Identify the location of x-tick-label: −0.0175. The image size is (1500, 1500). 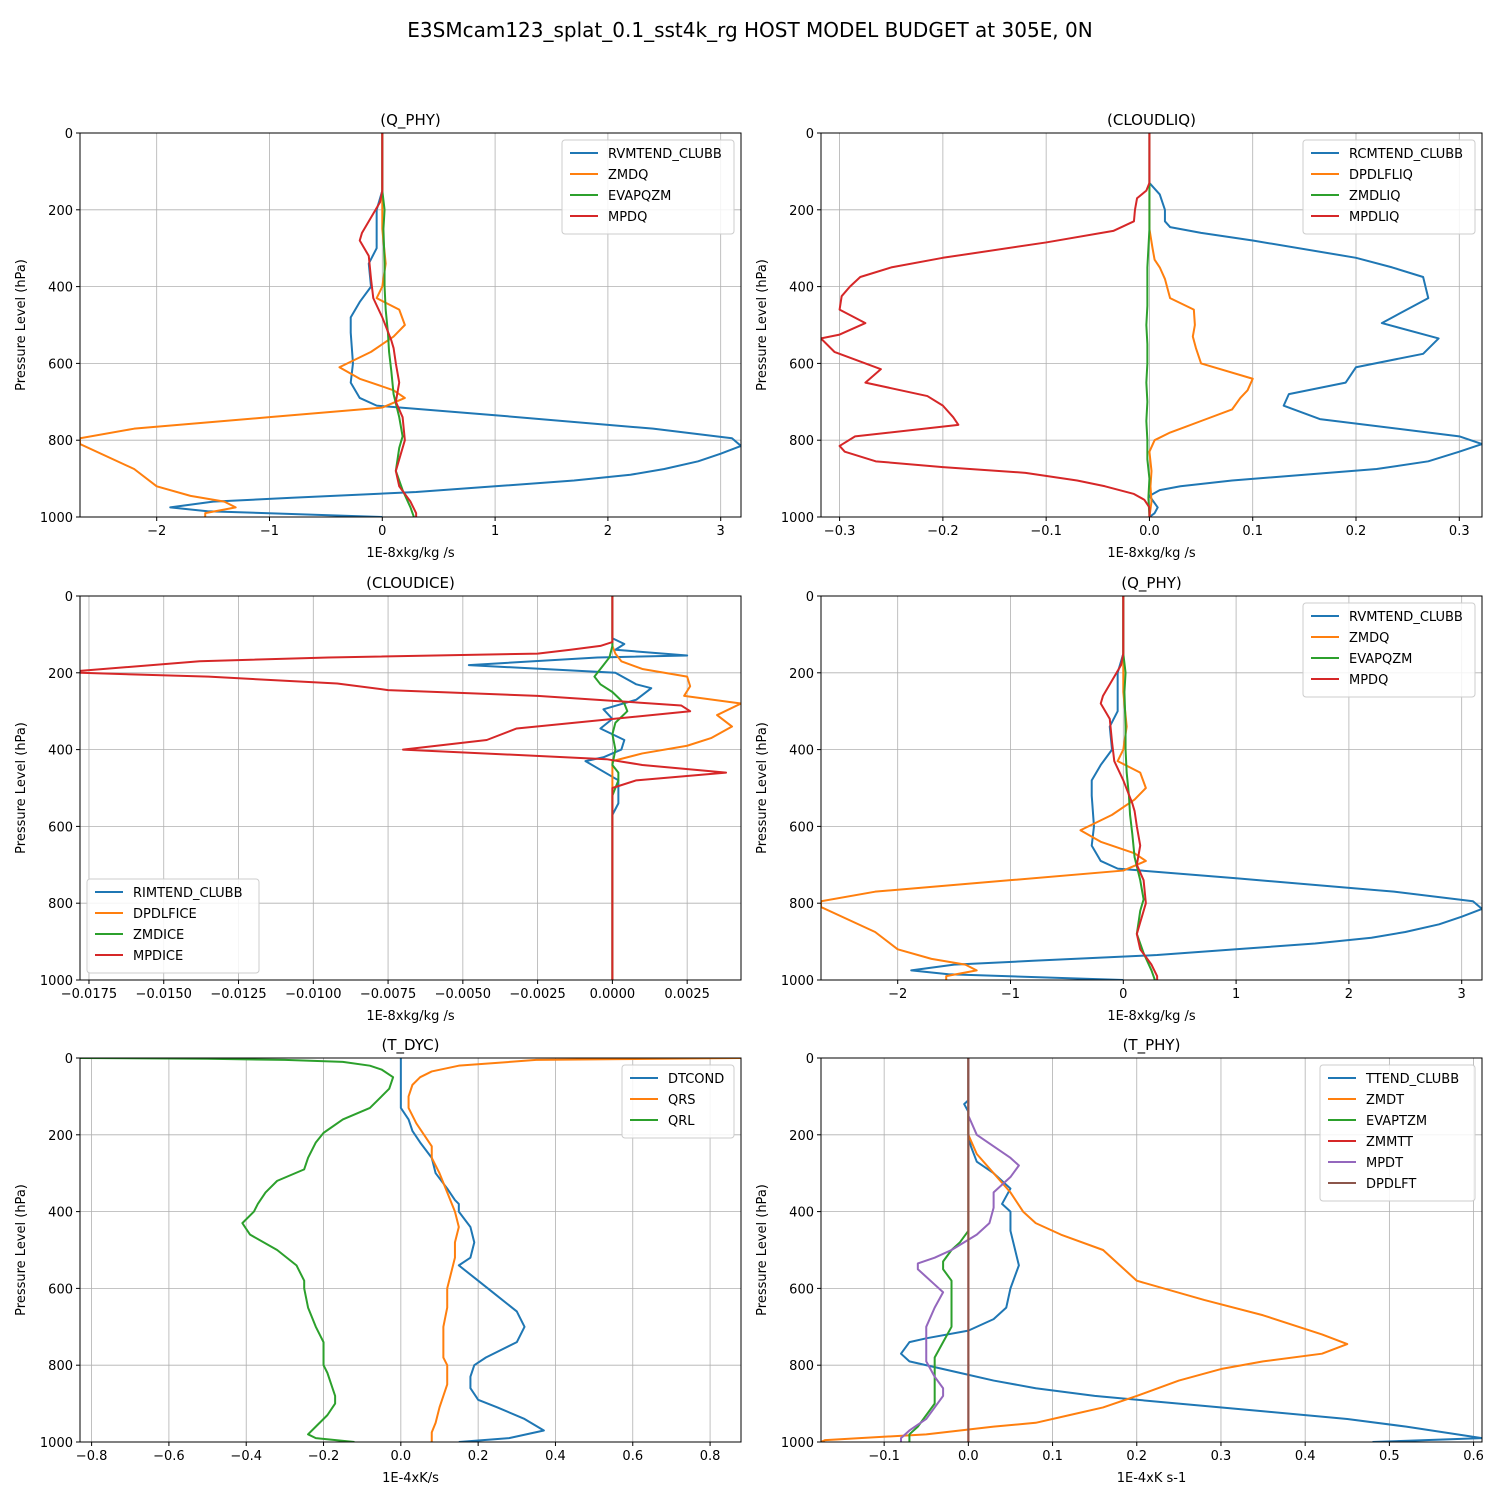
(89, 994).